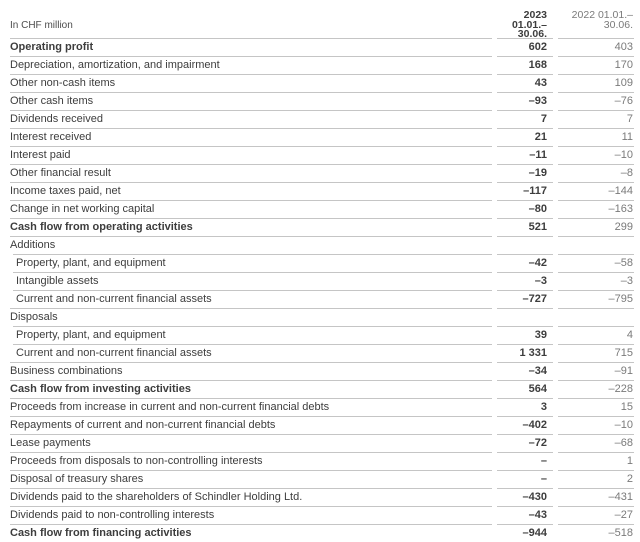  What do you see at coordinates (525, 443) in the screenshot?
I see `value-2023: –72` at bounding box center [525, 443].